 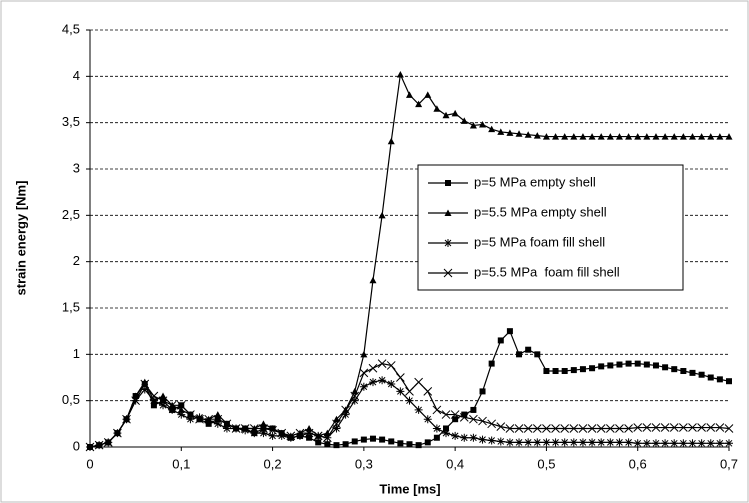 I want to click on x-axis-label: Time [ms], so click(x=409, y=488).